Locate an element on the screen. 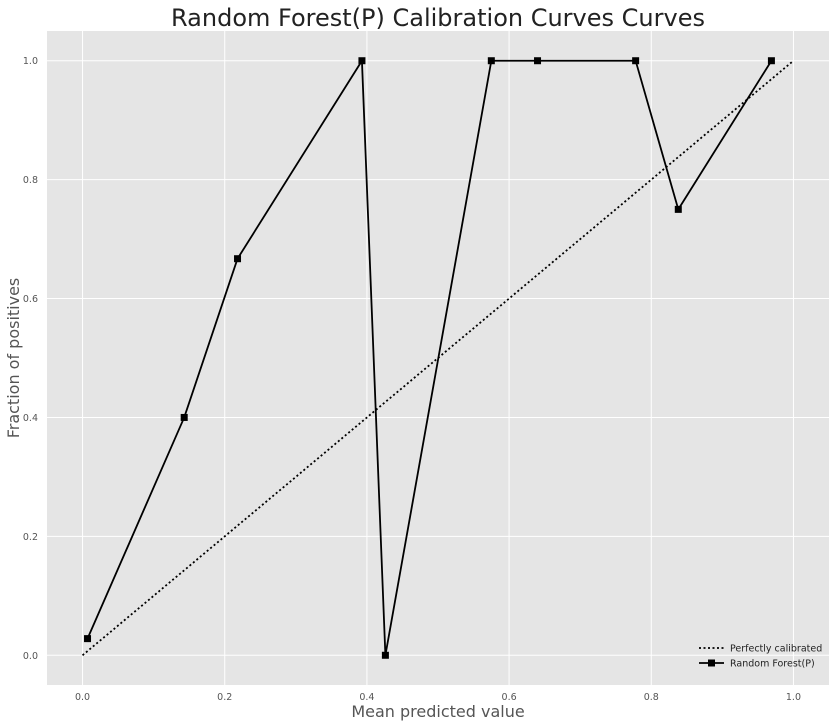 This screenshot has width=835, height=725. y-tick-label: 0.4 is located at coordinates (30, 418).